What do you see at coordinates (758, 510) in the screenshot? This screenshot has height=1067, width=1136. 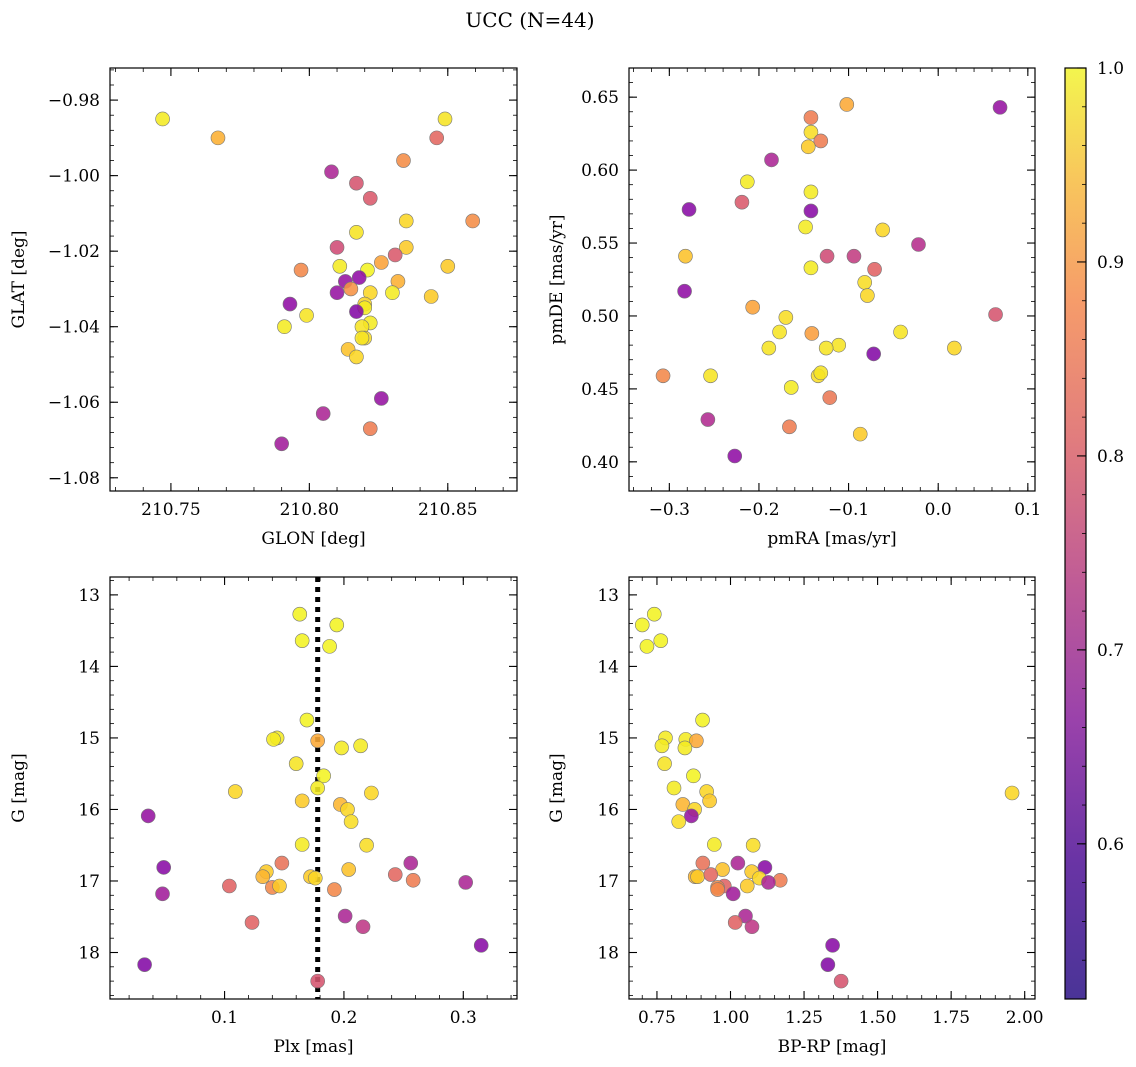 I see `x-tick-label: −0.2` at bounding box center [758, 510].